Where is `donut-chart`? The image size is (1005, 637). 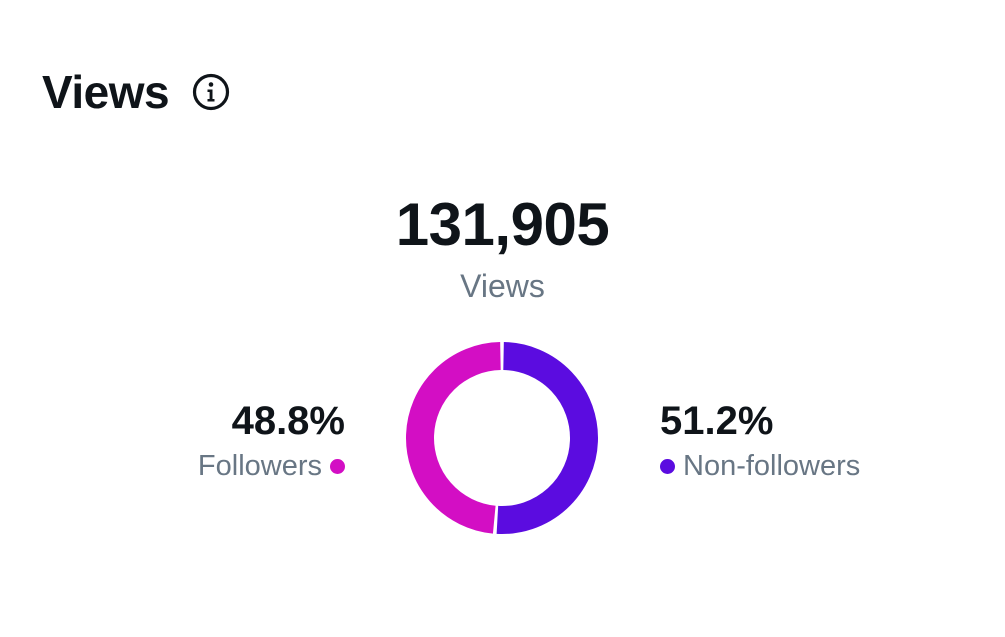
donut-chart is located at coordinates (502, 438).